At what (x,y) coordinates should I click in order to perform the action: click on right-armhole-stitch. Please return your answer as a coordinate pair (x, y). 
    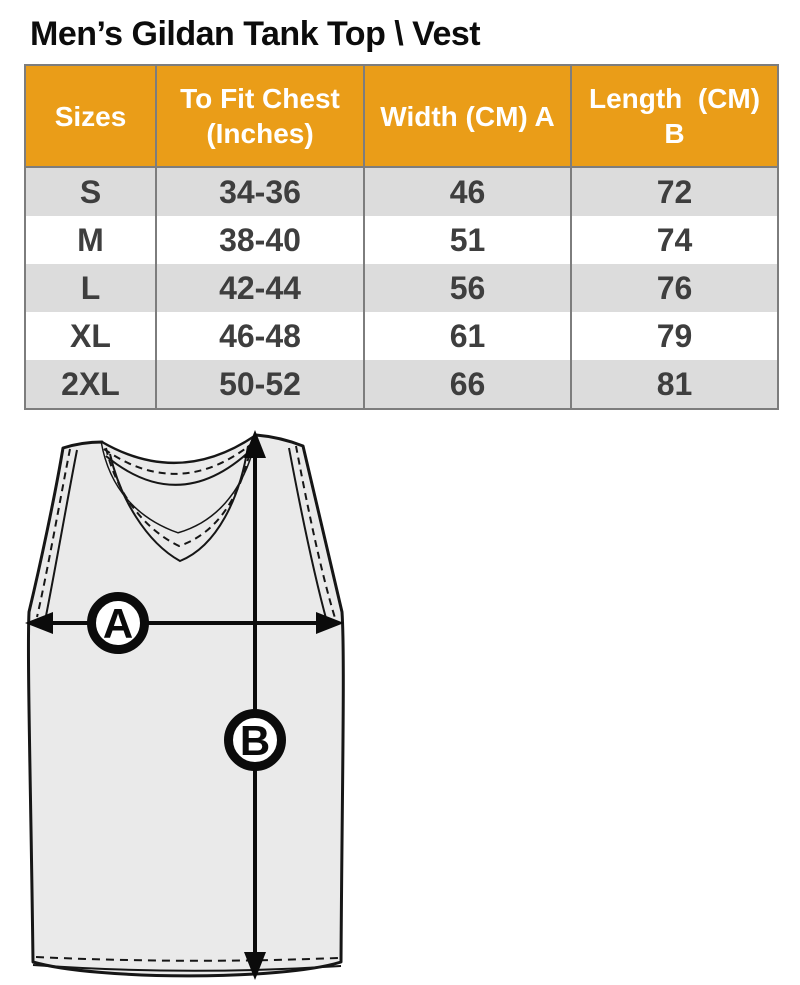
    Looking at the image, I should click on (315, 532).